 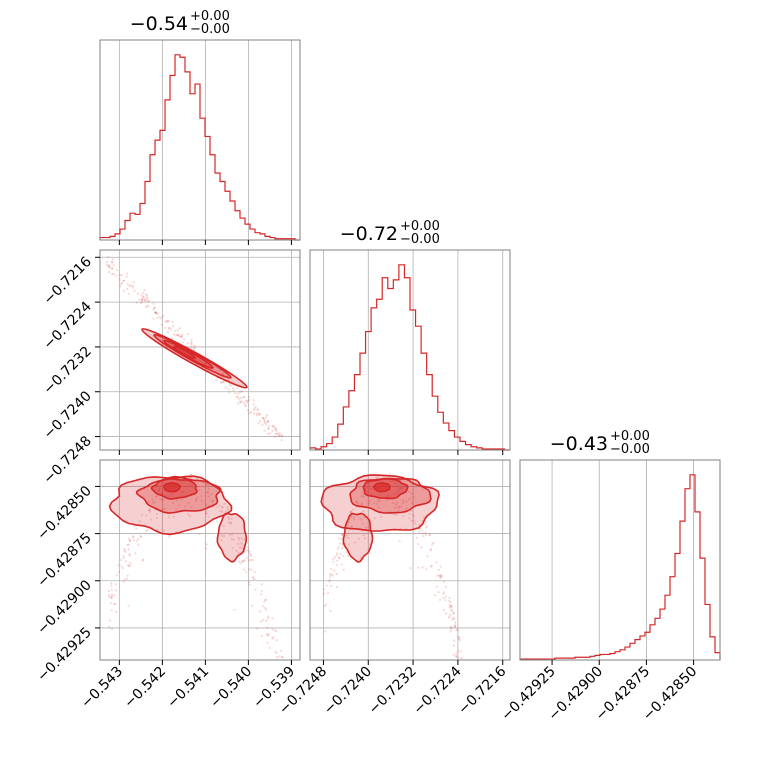 I want to click on param-title-1: −0.54, so click(x=159, y=24).